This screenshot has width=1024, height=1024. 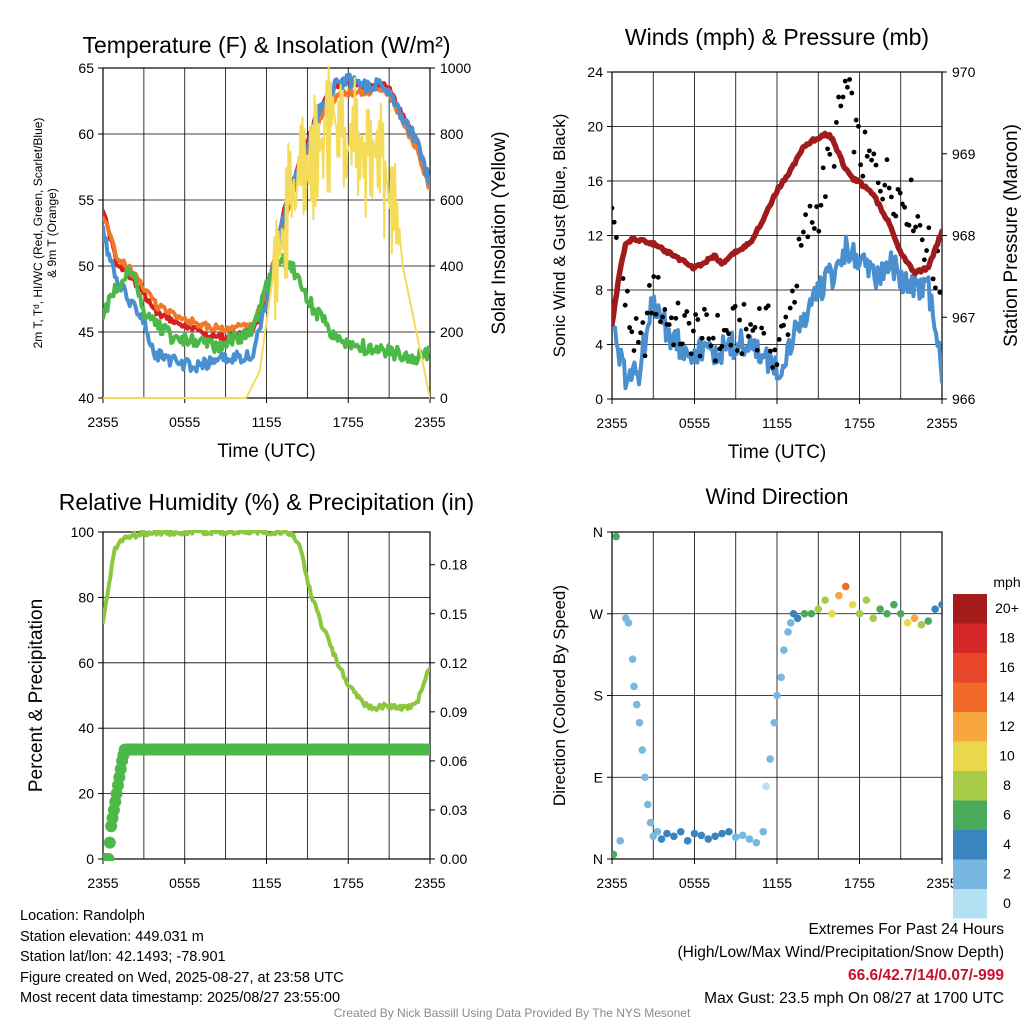 What do you see at coordinates (266, 45) in the screenshot?
I see `chart-title: Temperature (F) & Insolation (W/m²)` at bounding box center [266, 45].